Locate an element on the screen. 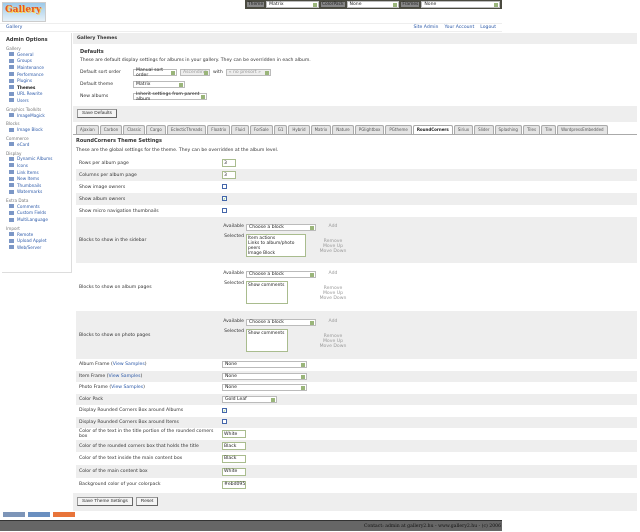 The image size is (640, 532). album-add-button: Add is located at coordinates (333, 273).